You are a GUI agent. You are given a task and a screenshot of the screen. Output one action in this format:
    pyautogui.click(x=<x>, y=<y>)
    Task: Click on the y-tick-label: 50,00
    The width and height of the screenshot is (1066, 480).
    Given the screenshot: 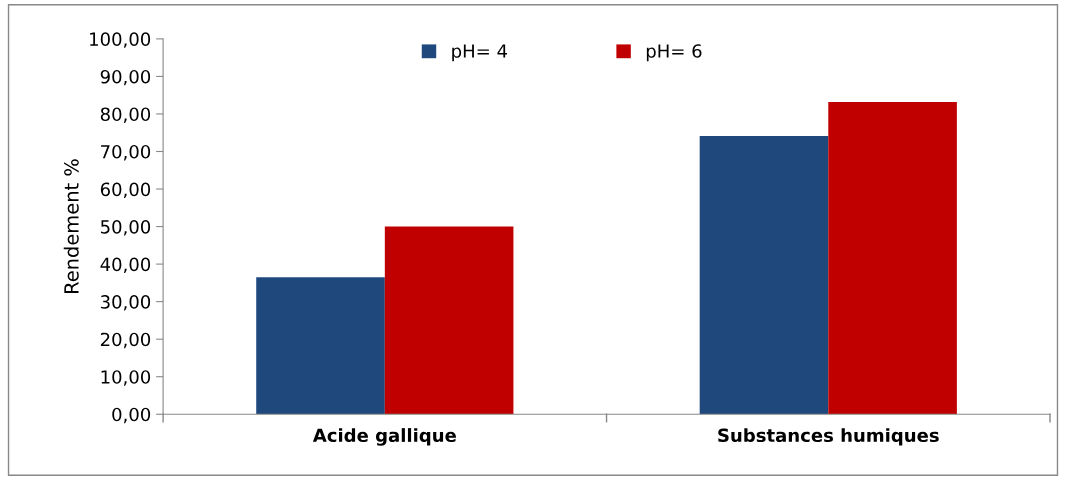 What is the action you would take?
    pyautogui.click(x=126, y=228)
    